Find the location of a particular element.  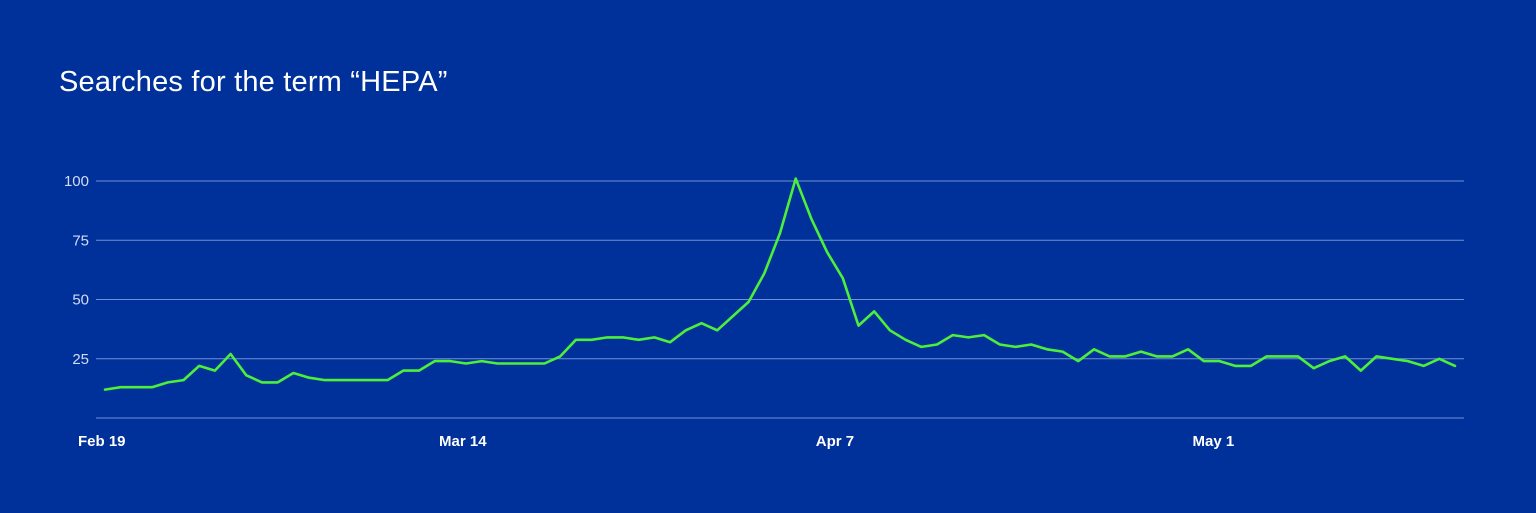

y-tick-label: 75 is located at coordinates (80, 240).